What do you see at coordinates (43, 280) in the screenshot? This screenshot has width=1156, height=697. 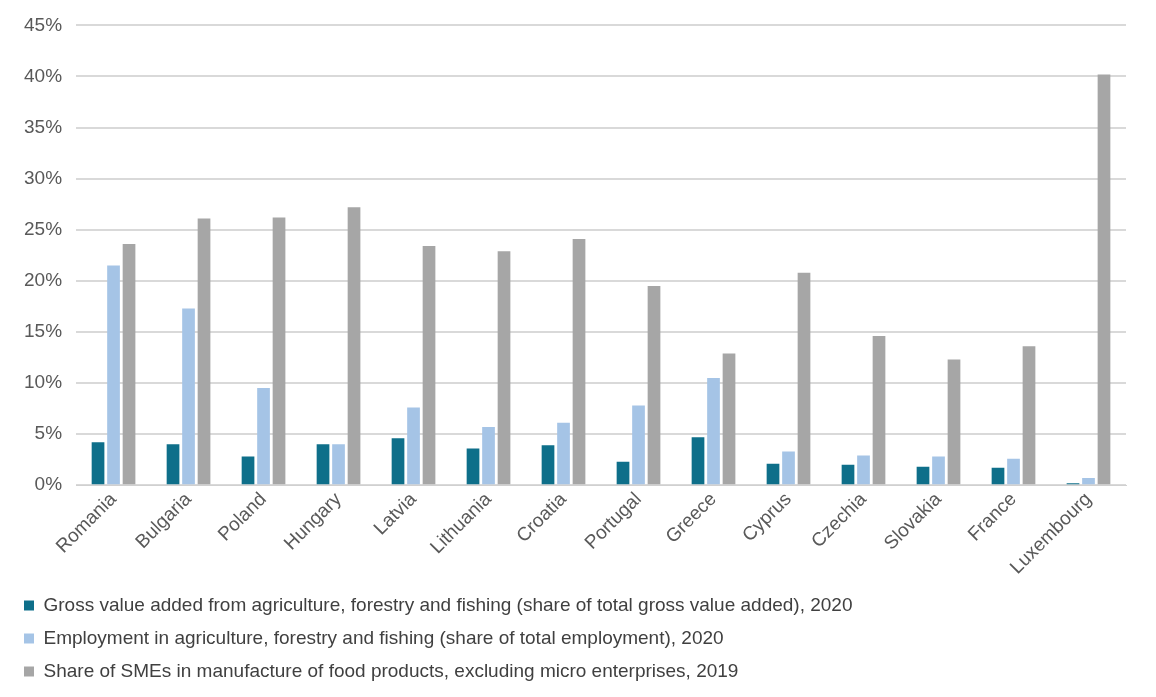 I see `y-tick-label: 20%` at bounding box center [43, 280].